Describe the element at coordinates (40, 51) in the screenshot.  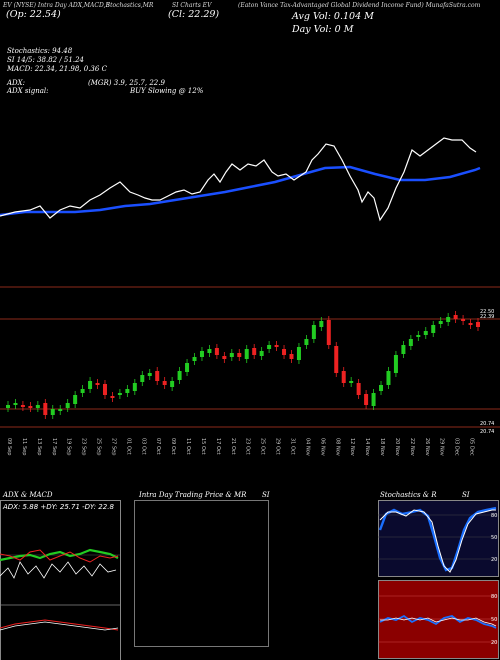
I see `stochastics-readout: Stochastics: 94.48` at that location.